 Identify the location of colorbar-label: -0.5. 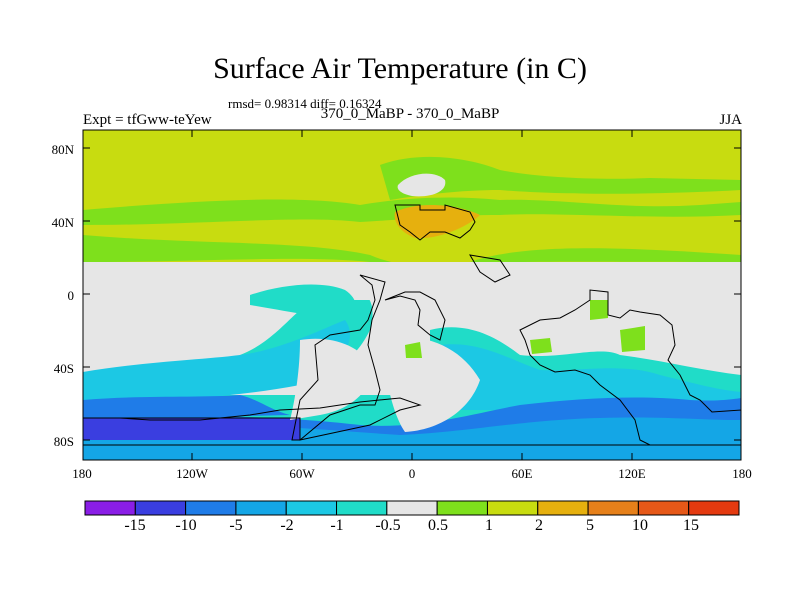
(388, 525).